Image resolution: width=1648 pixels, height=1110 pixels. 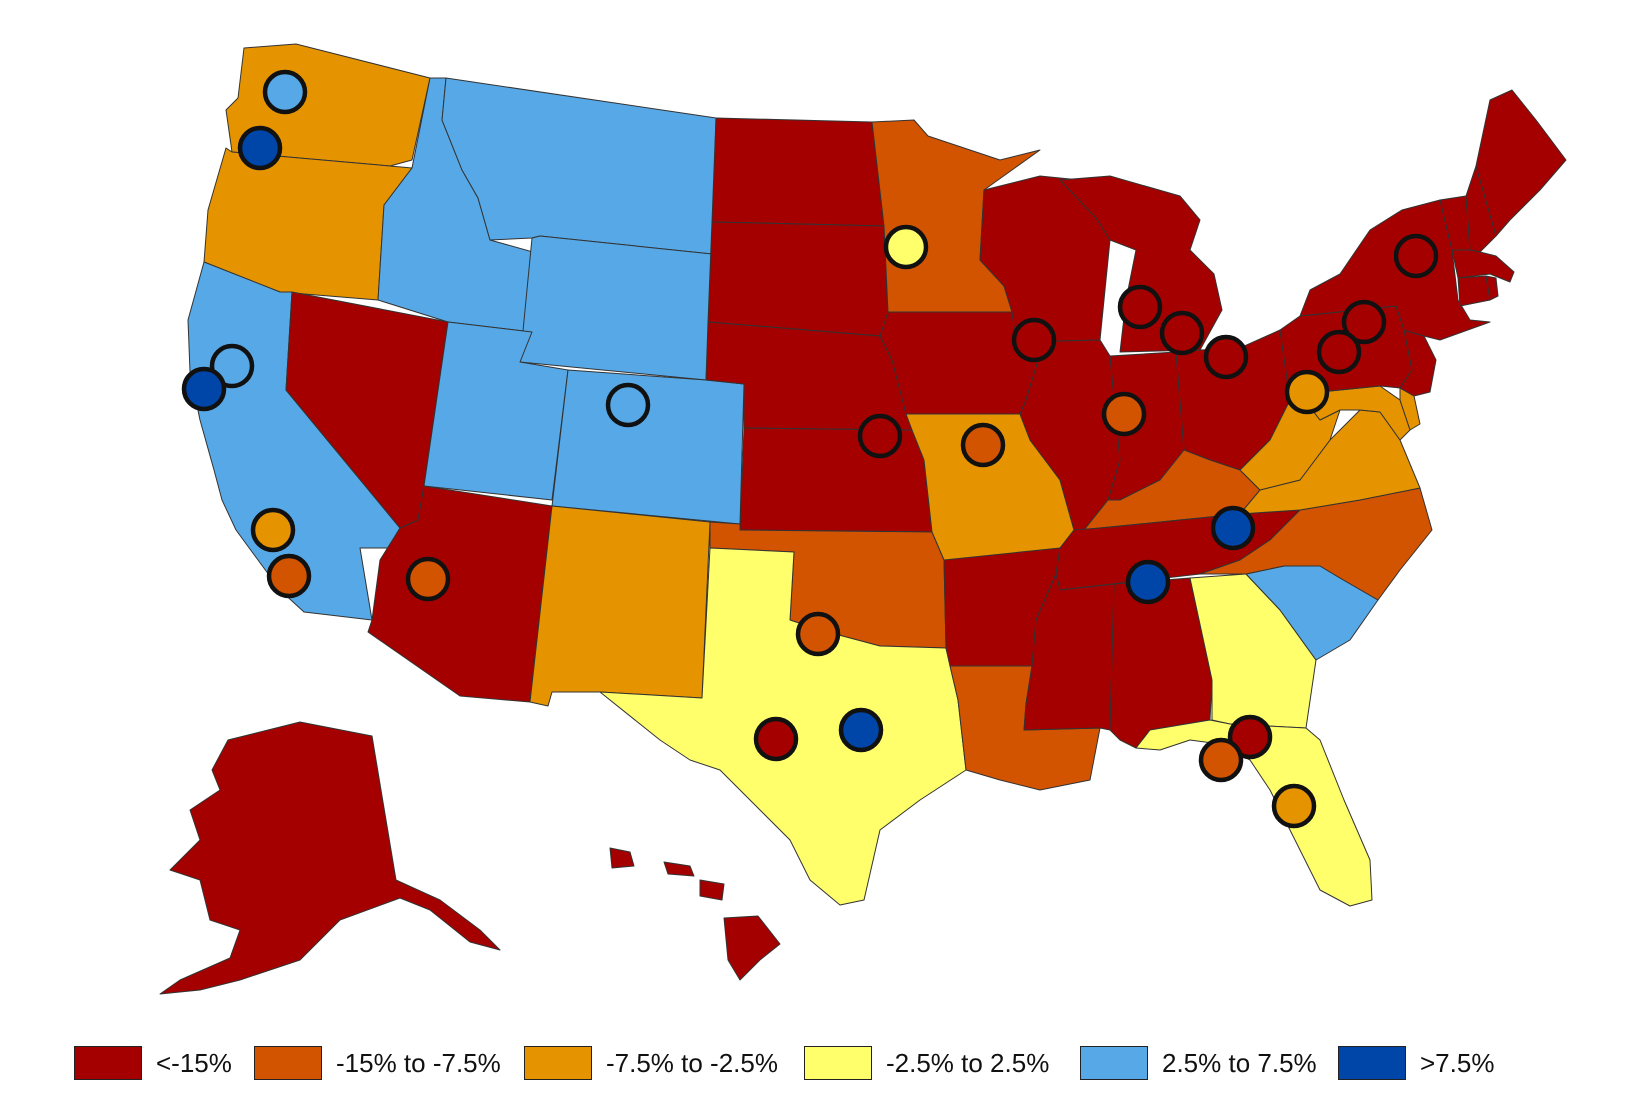 What do you see at coordinates (1140, 307) in the screenshot?
I see `city-marker-detroit` at bounding box center [1140, 307].